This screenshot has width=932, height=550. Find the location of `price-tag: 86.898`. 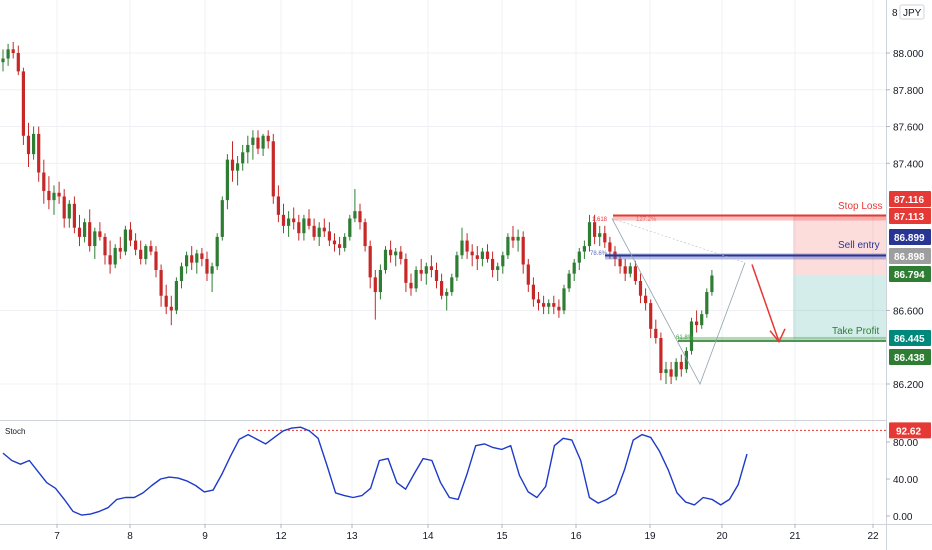

price-tag: 86.898 is located at coordinates (910, 256).